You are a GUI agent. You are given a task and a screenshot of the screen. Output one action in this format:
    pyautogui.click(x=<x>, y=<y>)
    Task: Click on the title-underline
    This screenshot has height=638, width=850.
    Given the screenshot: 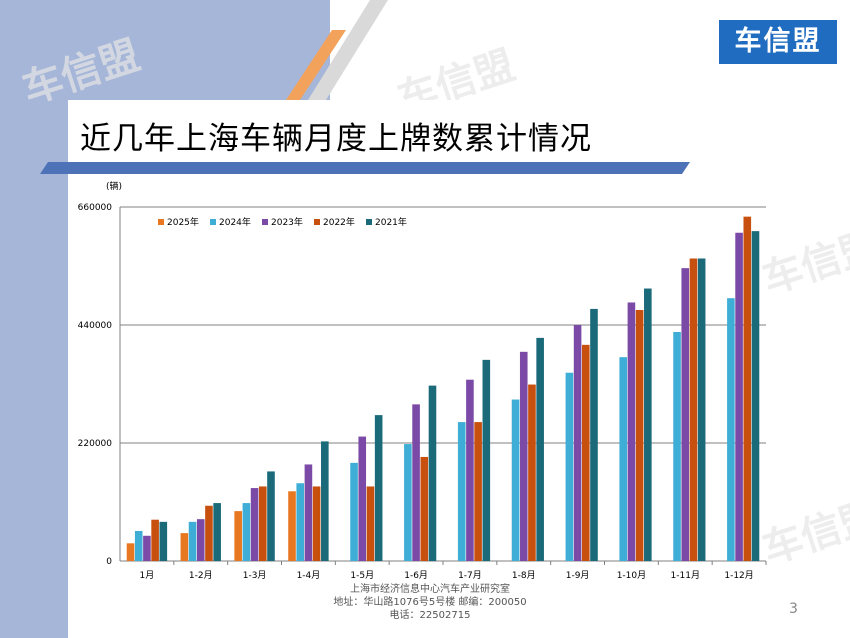 What is the action you would take?
    pyautogui.click(x=365, y=168)
    